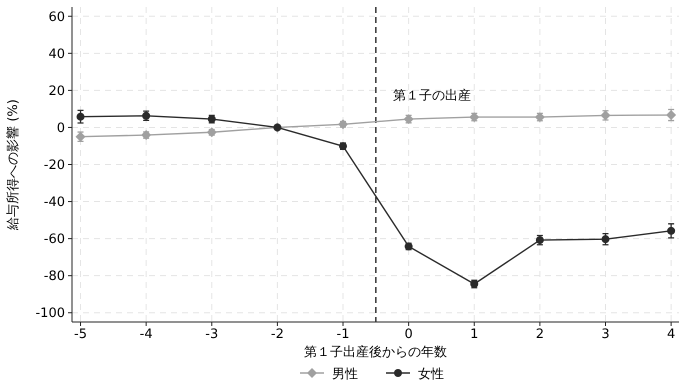 Image resolution: width=680 pixels, height=388 pixels. What do you see at coordinates (345, 374) in the screenshot?
I see `legend-label: 男性` at bounding box center [345, 374].